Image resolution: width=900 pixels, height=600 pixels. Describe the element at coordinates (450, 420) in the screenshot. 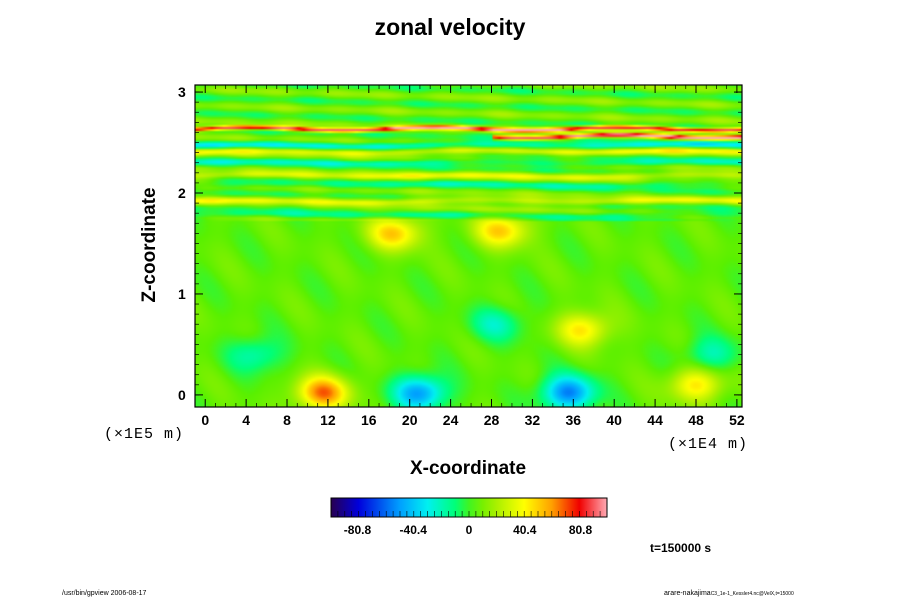

I see `x-tick-label: 24` at that location.